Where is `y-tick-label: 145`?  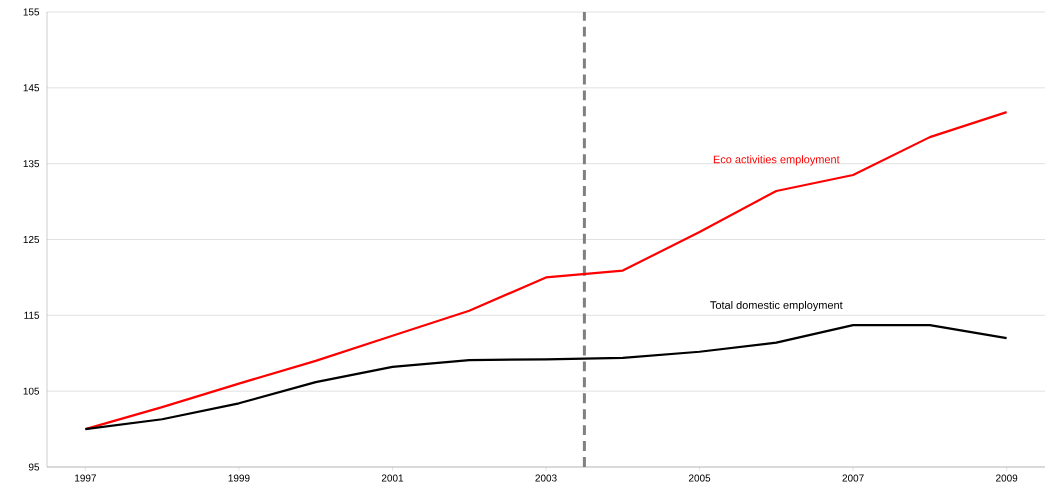 y-tick-label: 145 is located at coordinates (31, 88).